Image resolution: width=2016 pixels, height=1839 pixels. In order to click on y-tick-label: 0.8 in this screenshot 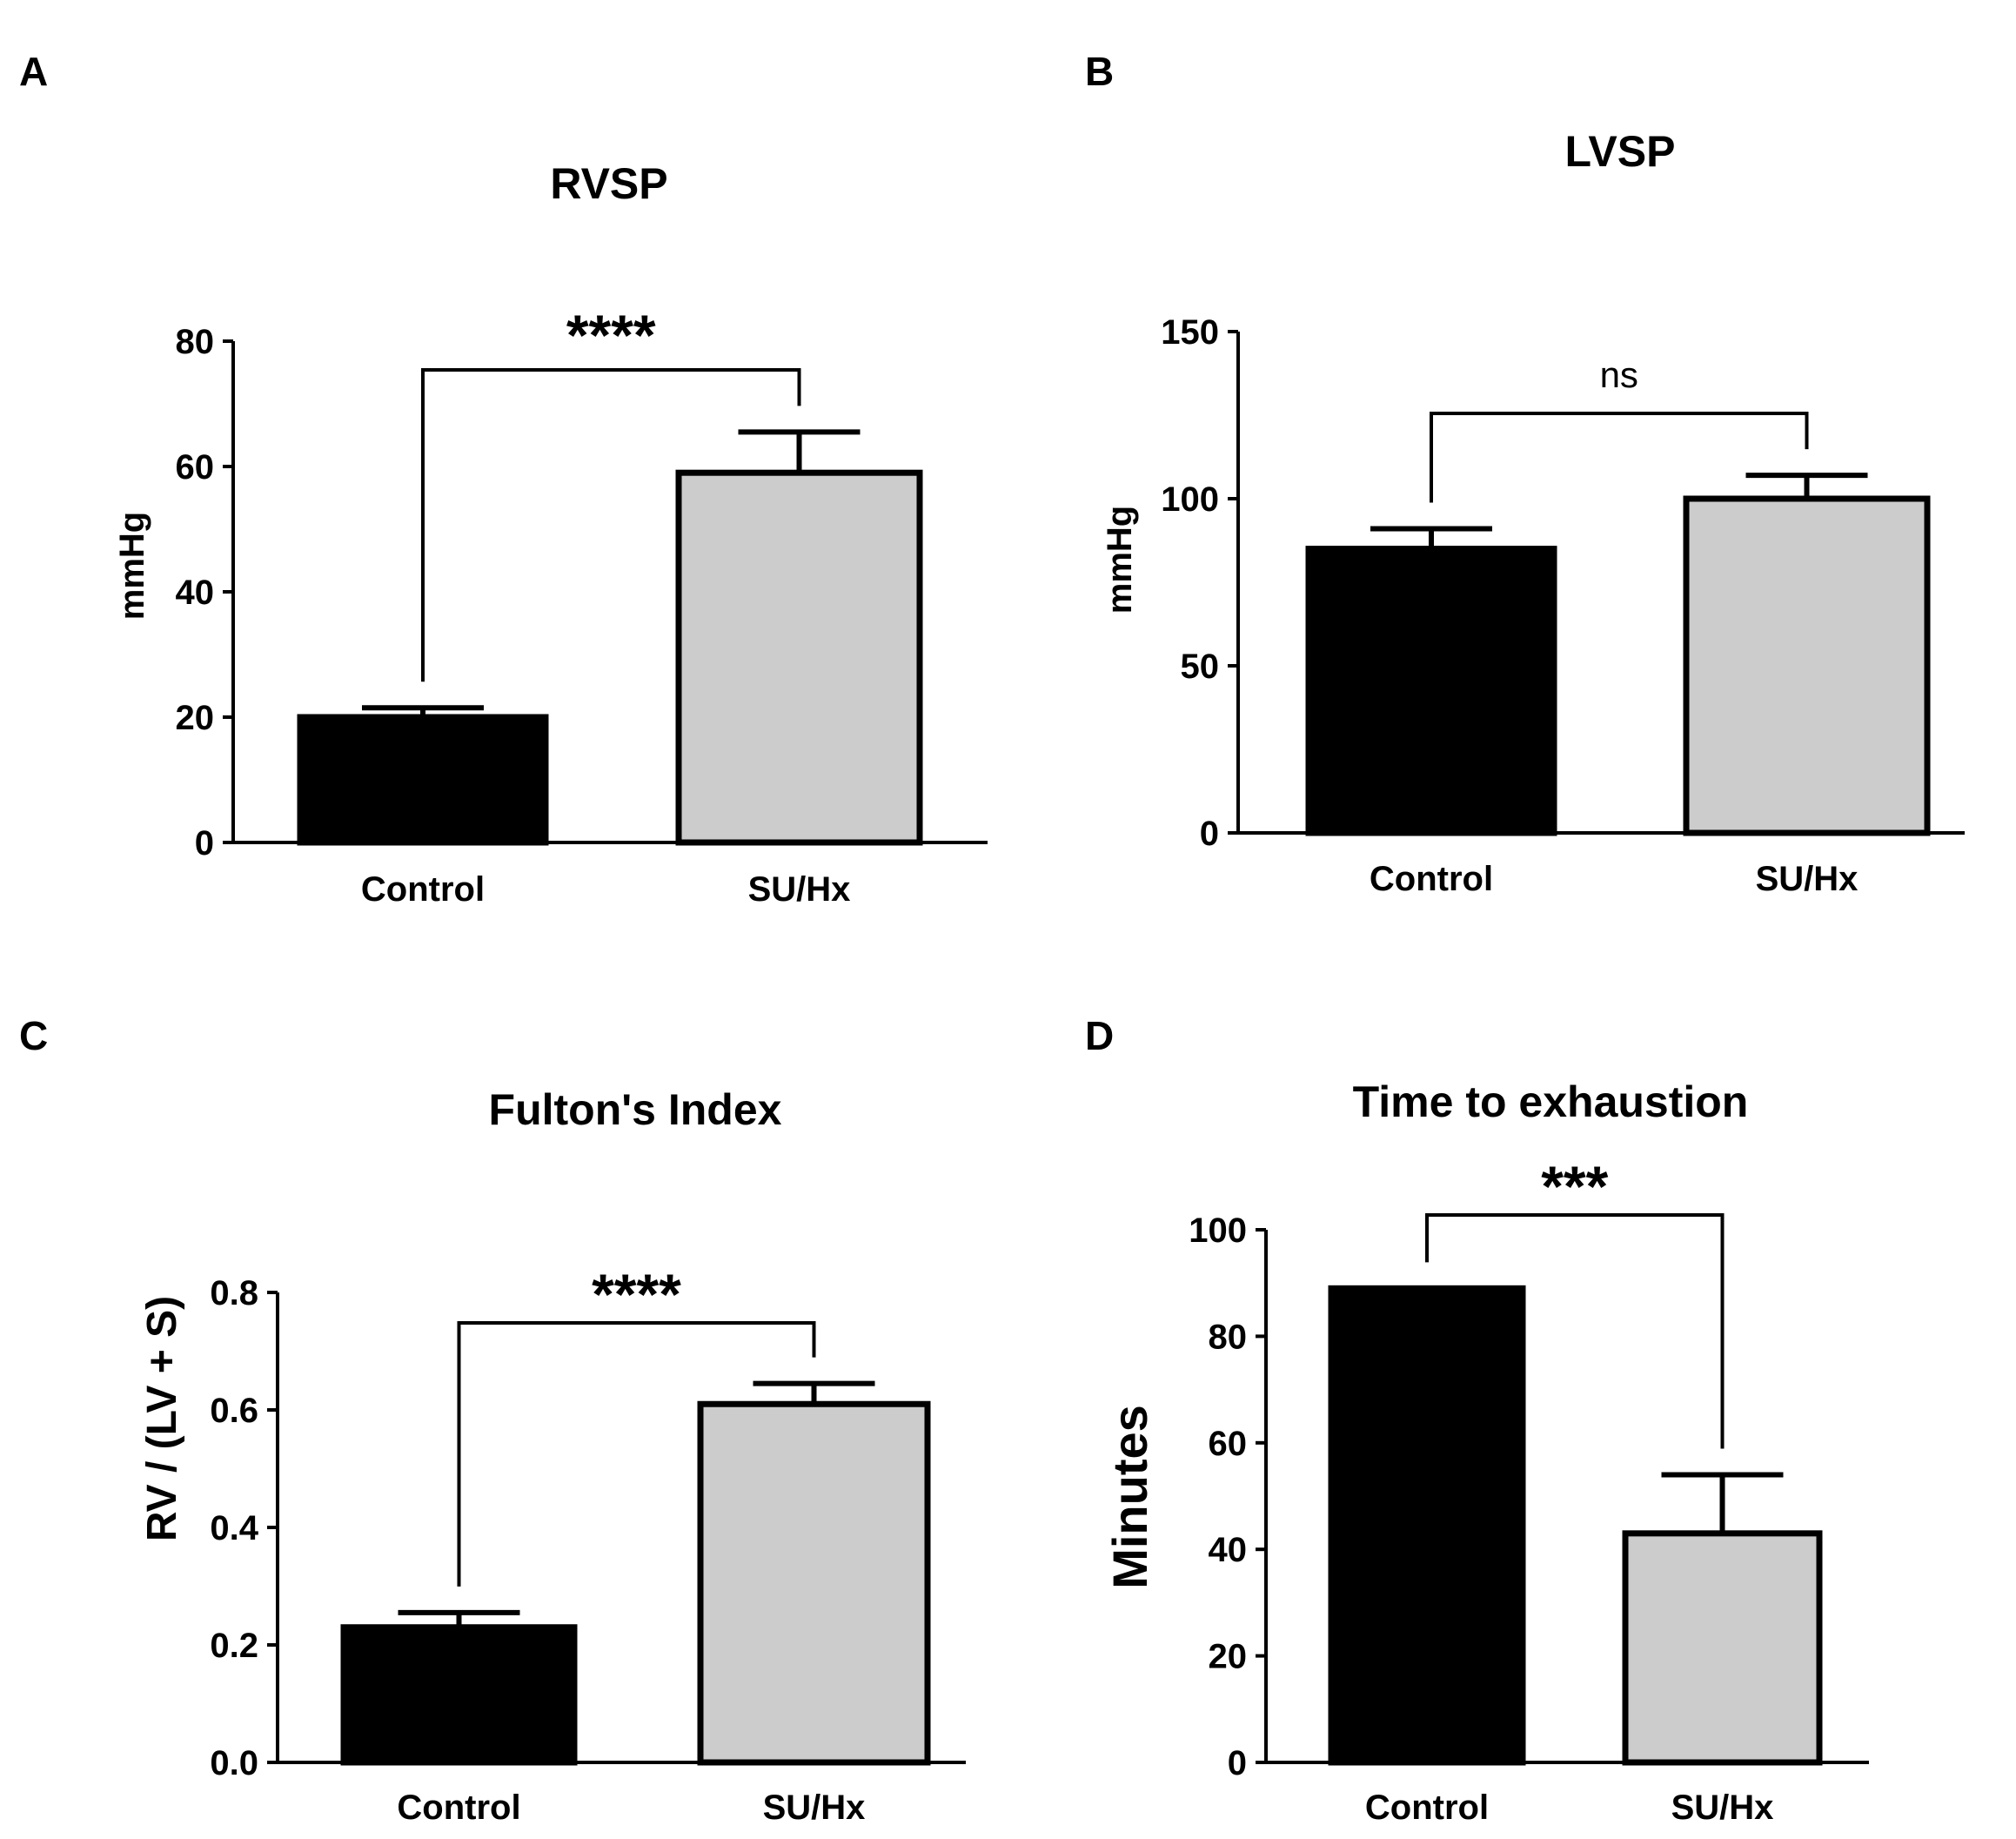, I will do `click(234, 1293)`.